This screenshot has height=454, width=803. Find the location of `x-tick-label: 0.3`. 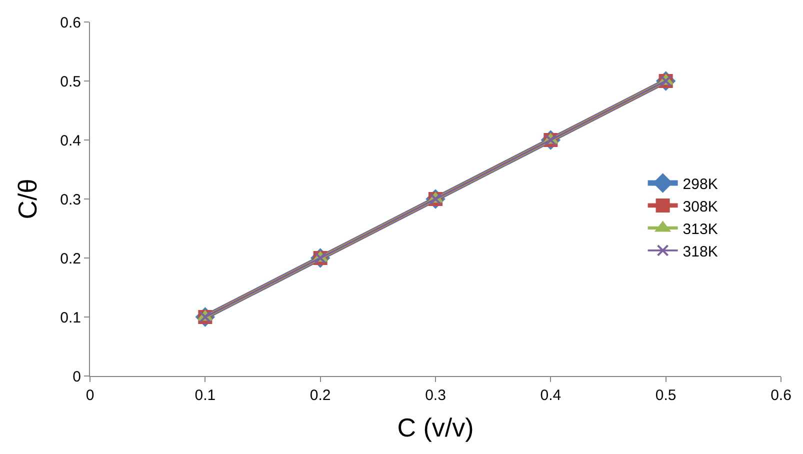

x-tick-label: 0.3 is located at coordinates (435, 395).